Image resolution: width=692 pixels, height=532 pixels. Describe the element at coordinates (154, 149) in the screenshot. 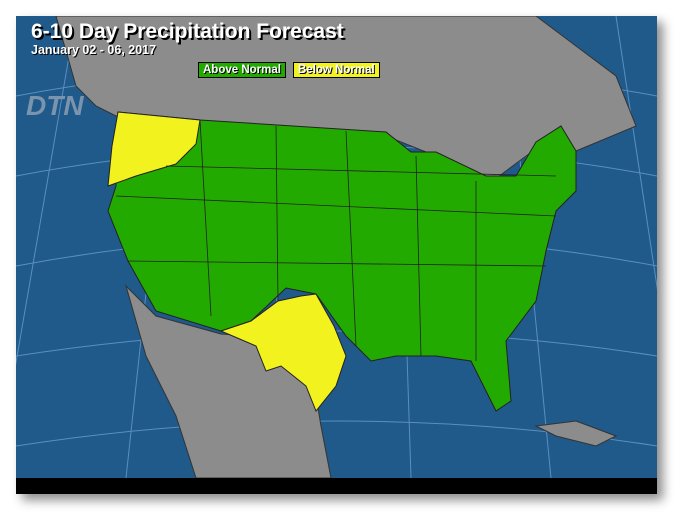

I see `us-below-normal-nw-region` at that location.